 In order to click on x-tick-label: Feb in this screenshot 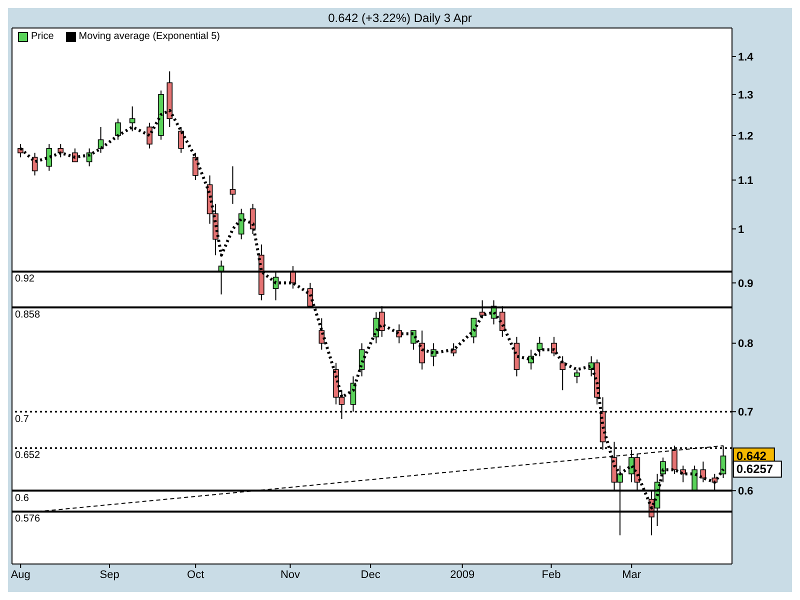, I will do `click(551, 574)`.